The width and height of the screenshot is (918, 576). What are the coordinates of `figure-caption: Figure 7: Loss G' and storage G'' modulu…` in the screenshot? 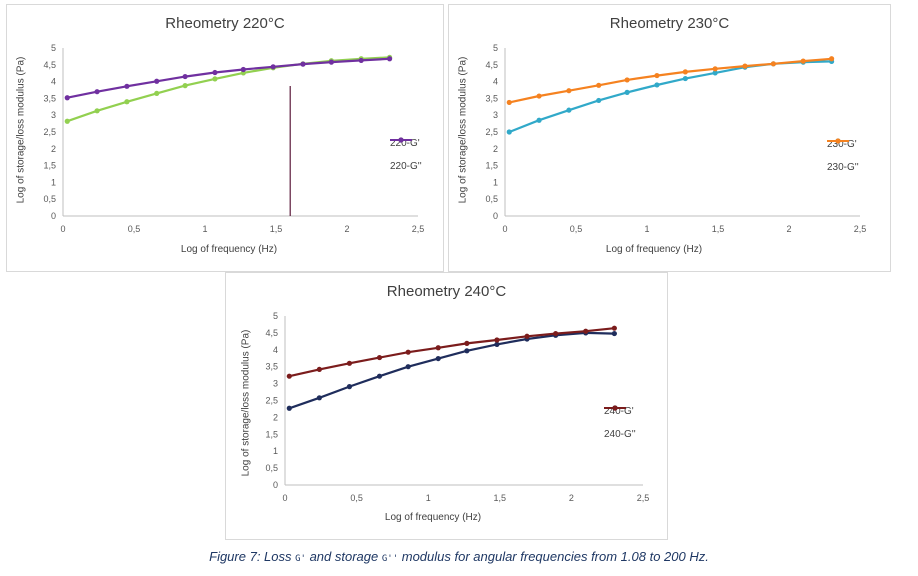 It's located at (459, 556).